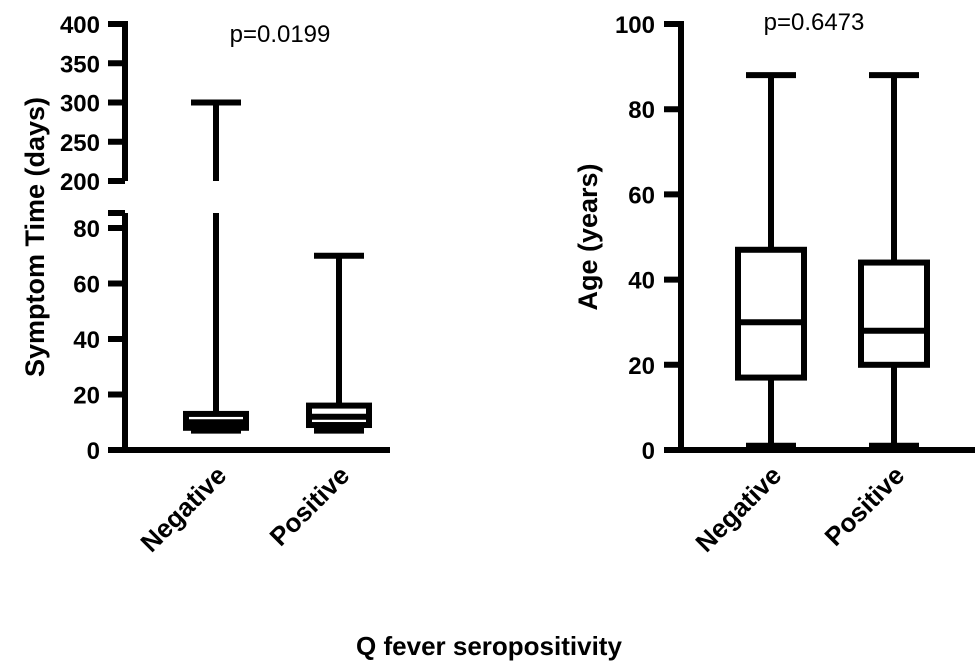 This screenshot has width=979, height=665. I want to click on shared-x-axis-title: Q fever seropositivity, so click(489, 646).